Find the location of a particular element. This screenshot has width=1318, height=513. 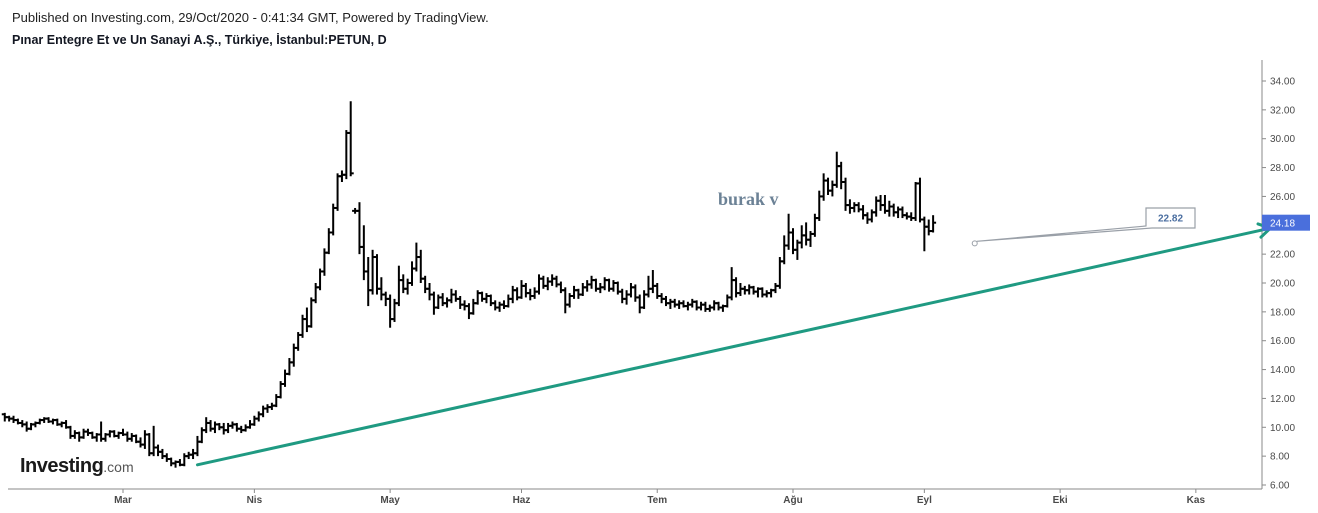

y-tick-label: 12.00 is located at coordinates (1282, 399).